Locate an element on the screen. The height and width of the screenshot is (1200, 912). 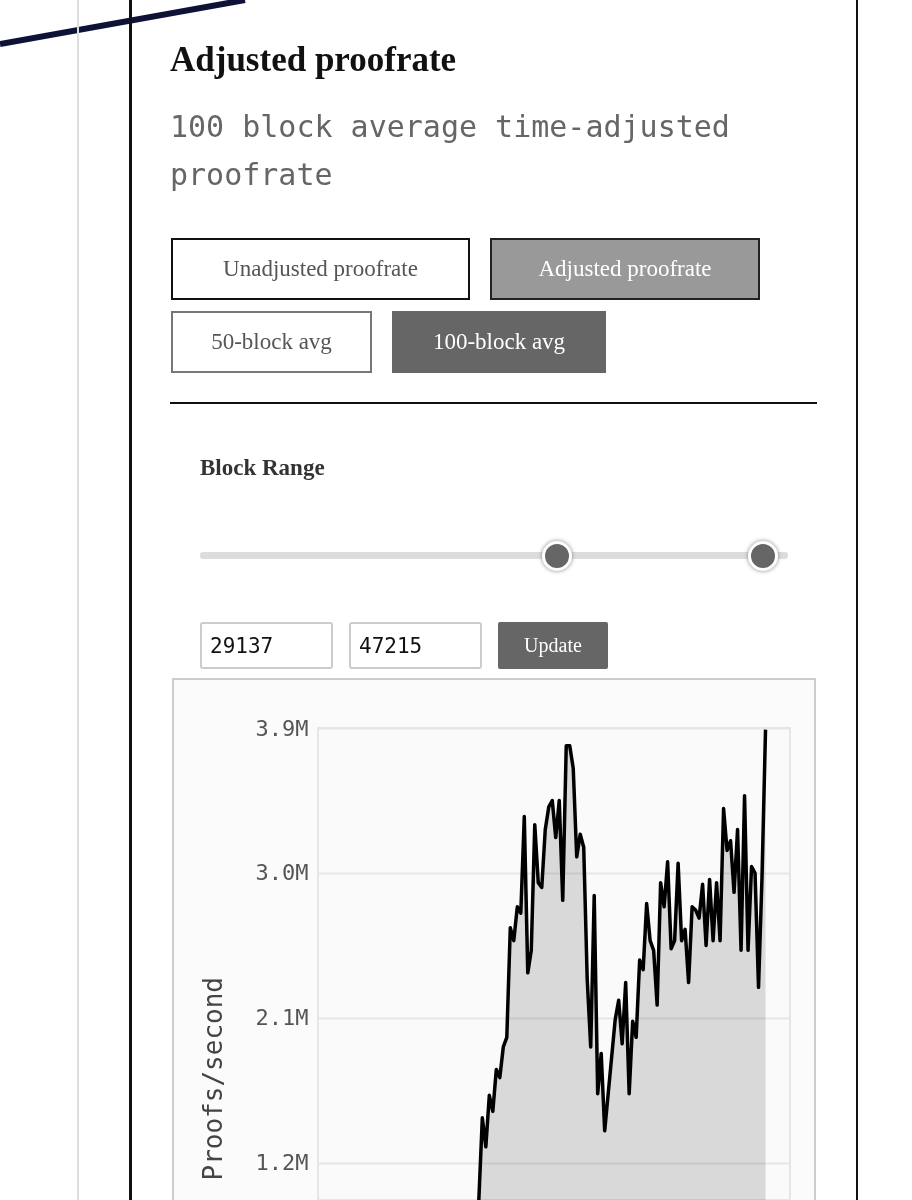
y-tick-label: 3.9M is located at coordinates (282, 728).